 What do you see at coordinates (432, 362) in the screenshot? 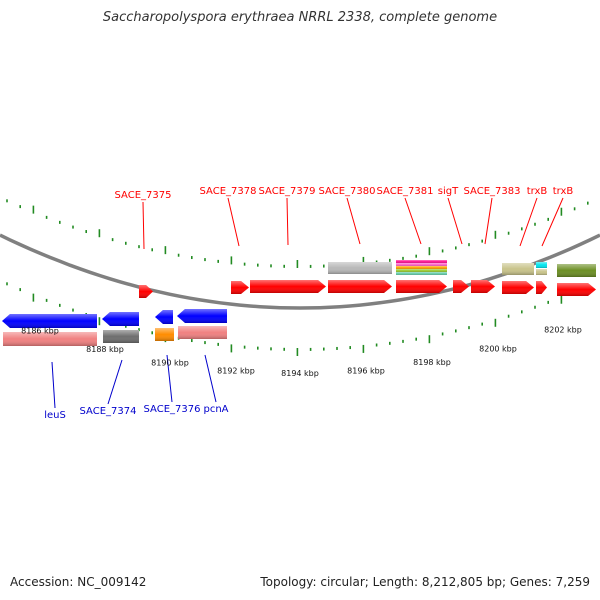
I see `scale-tick-label: 8198 kbp` at bounding box center [432, 362].